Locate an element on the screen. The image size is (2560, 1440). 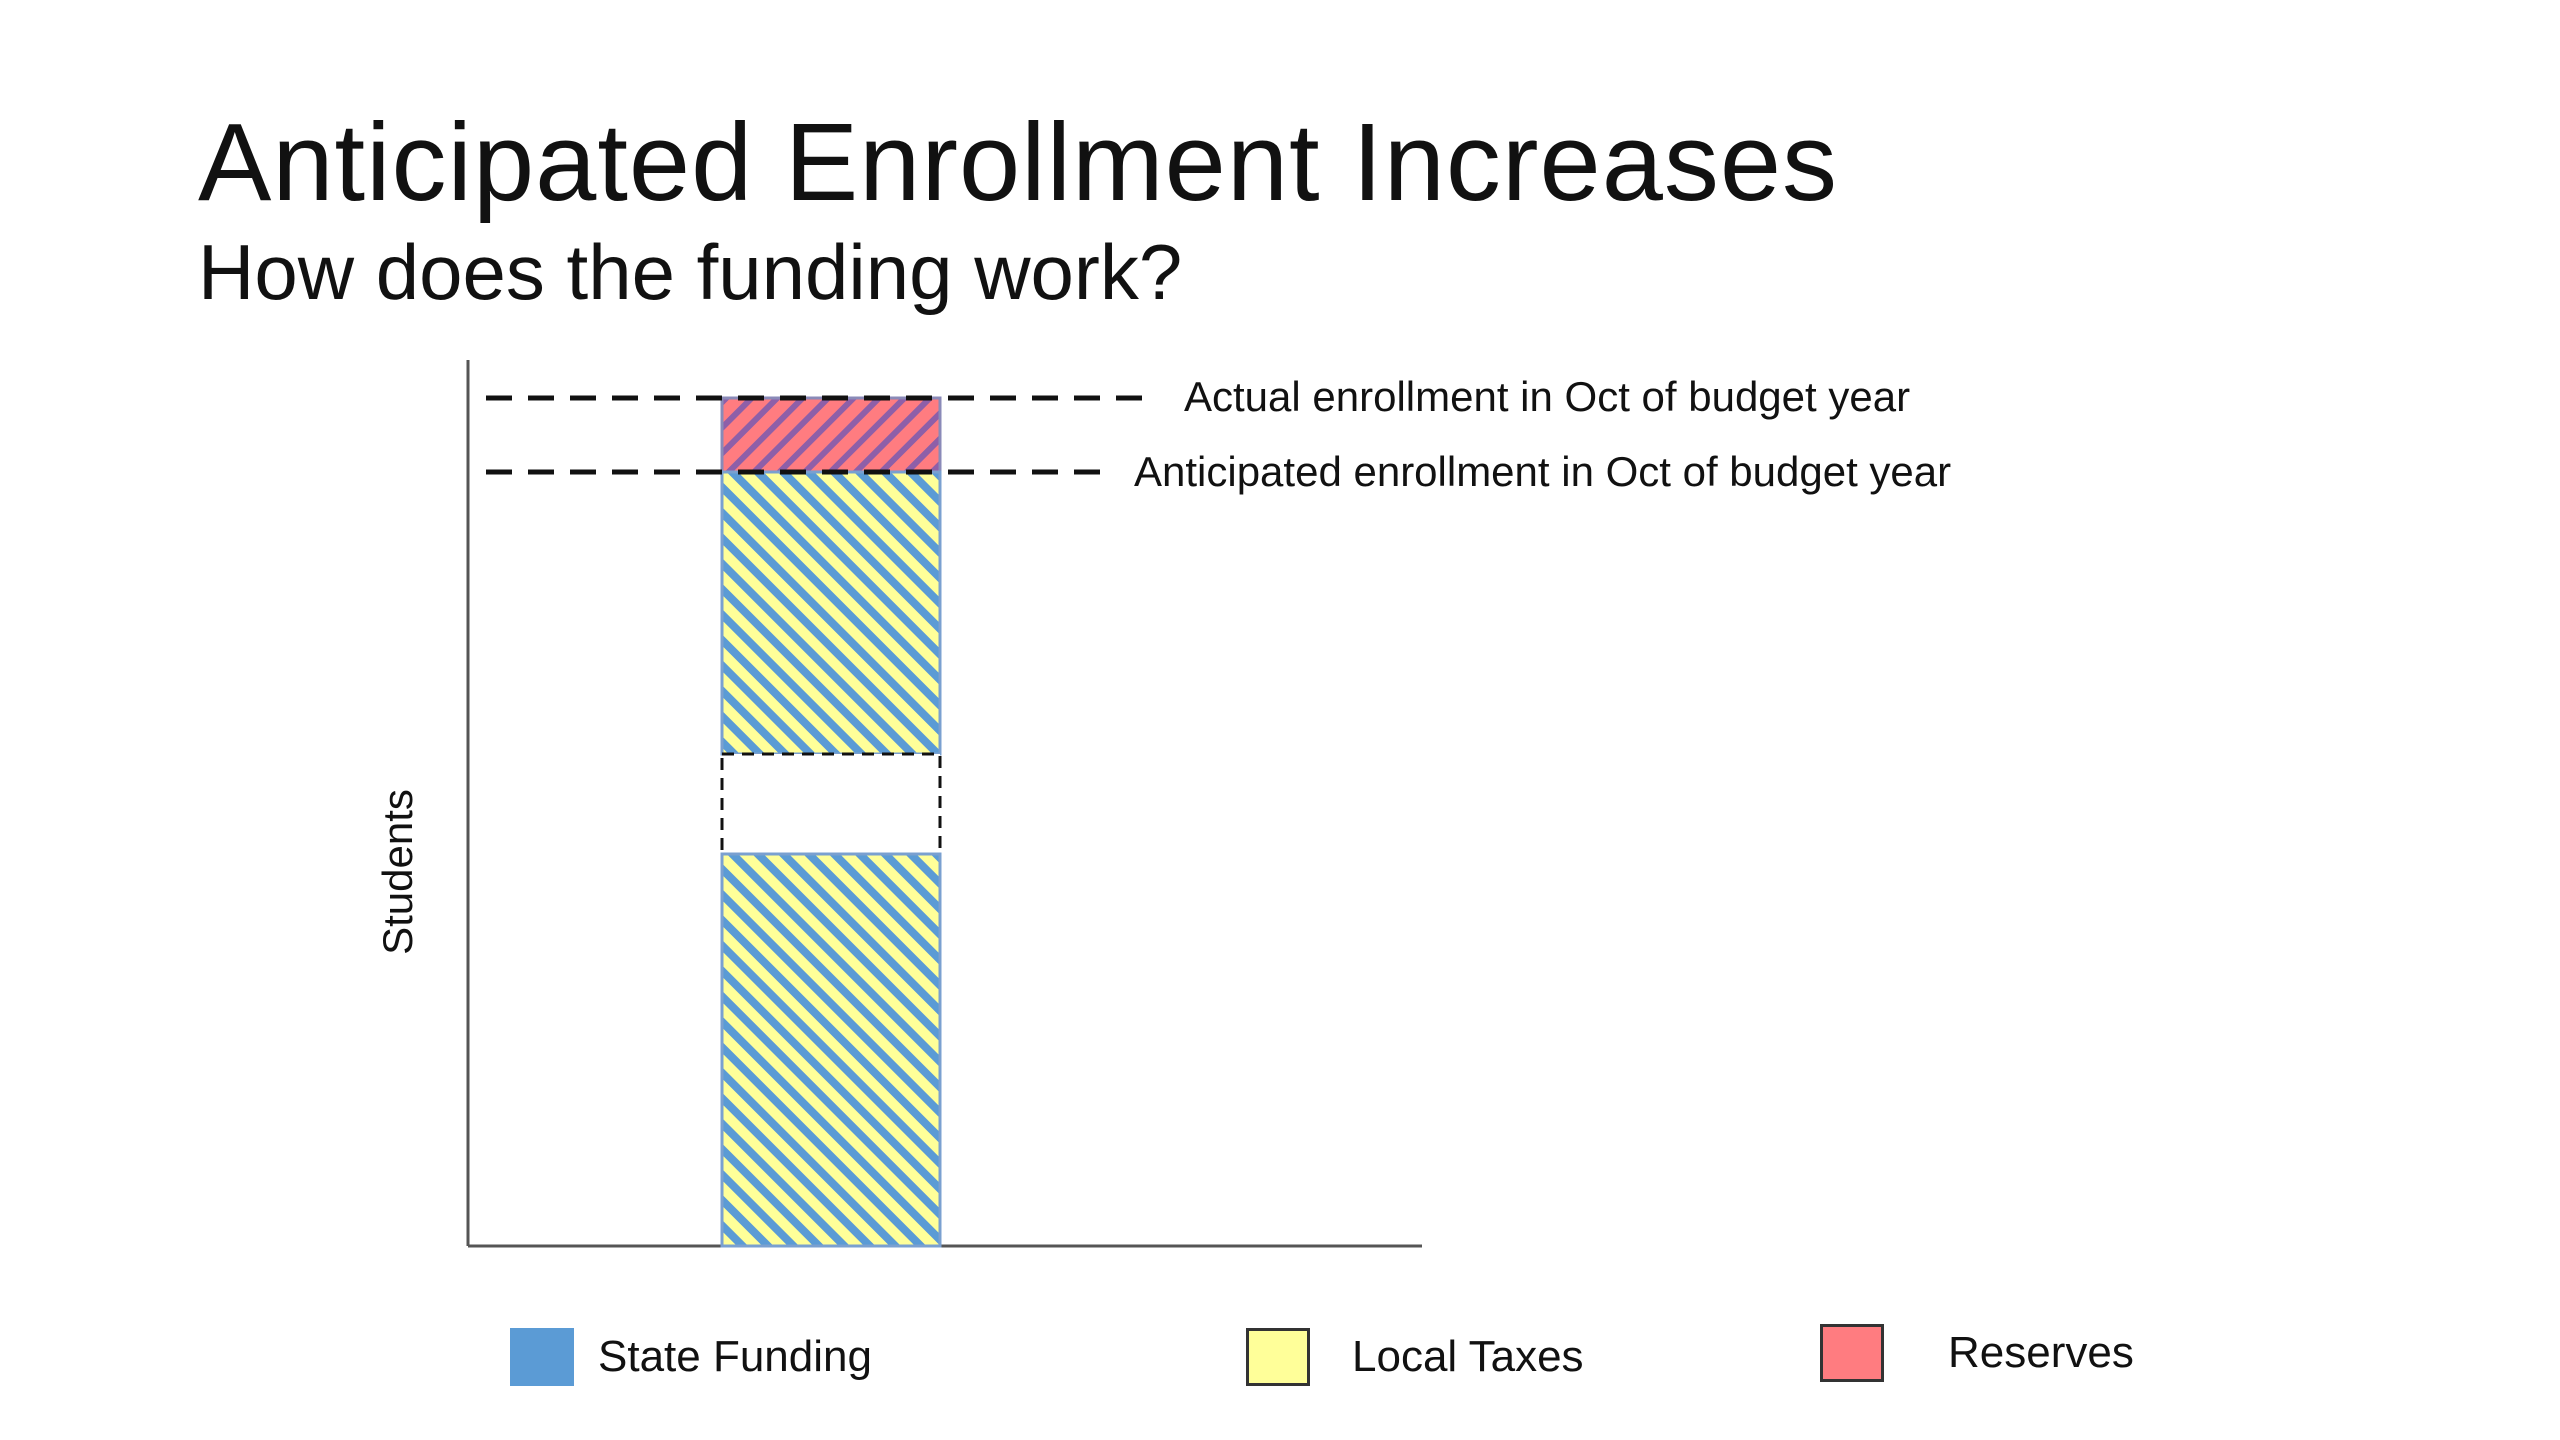
axis-break-gap is located at coordinates (831, 804).